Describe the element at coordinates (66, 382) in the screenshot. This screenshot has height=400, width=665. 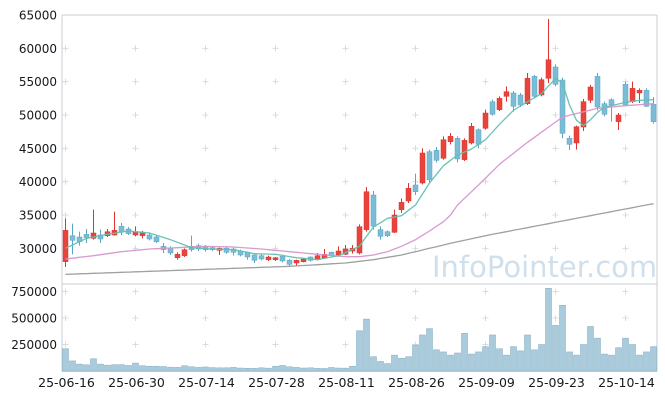
I see `date-axis-label: 25-06-16` at that location.